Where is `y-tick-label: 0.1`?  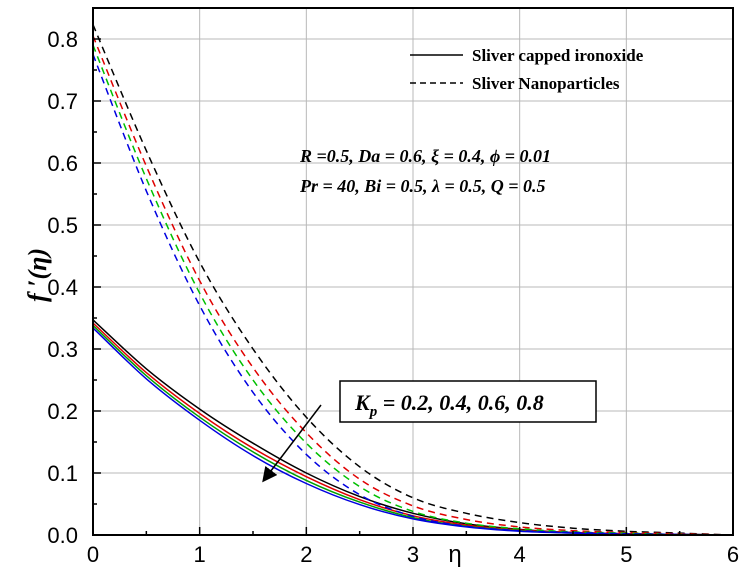
y-tick-label: 0.1 is located at coordinates (62, 473).